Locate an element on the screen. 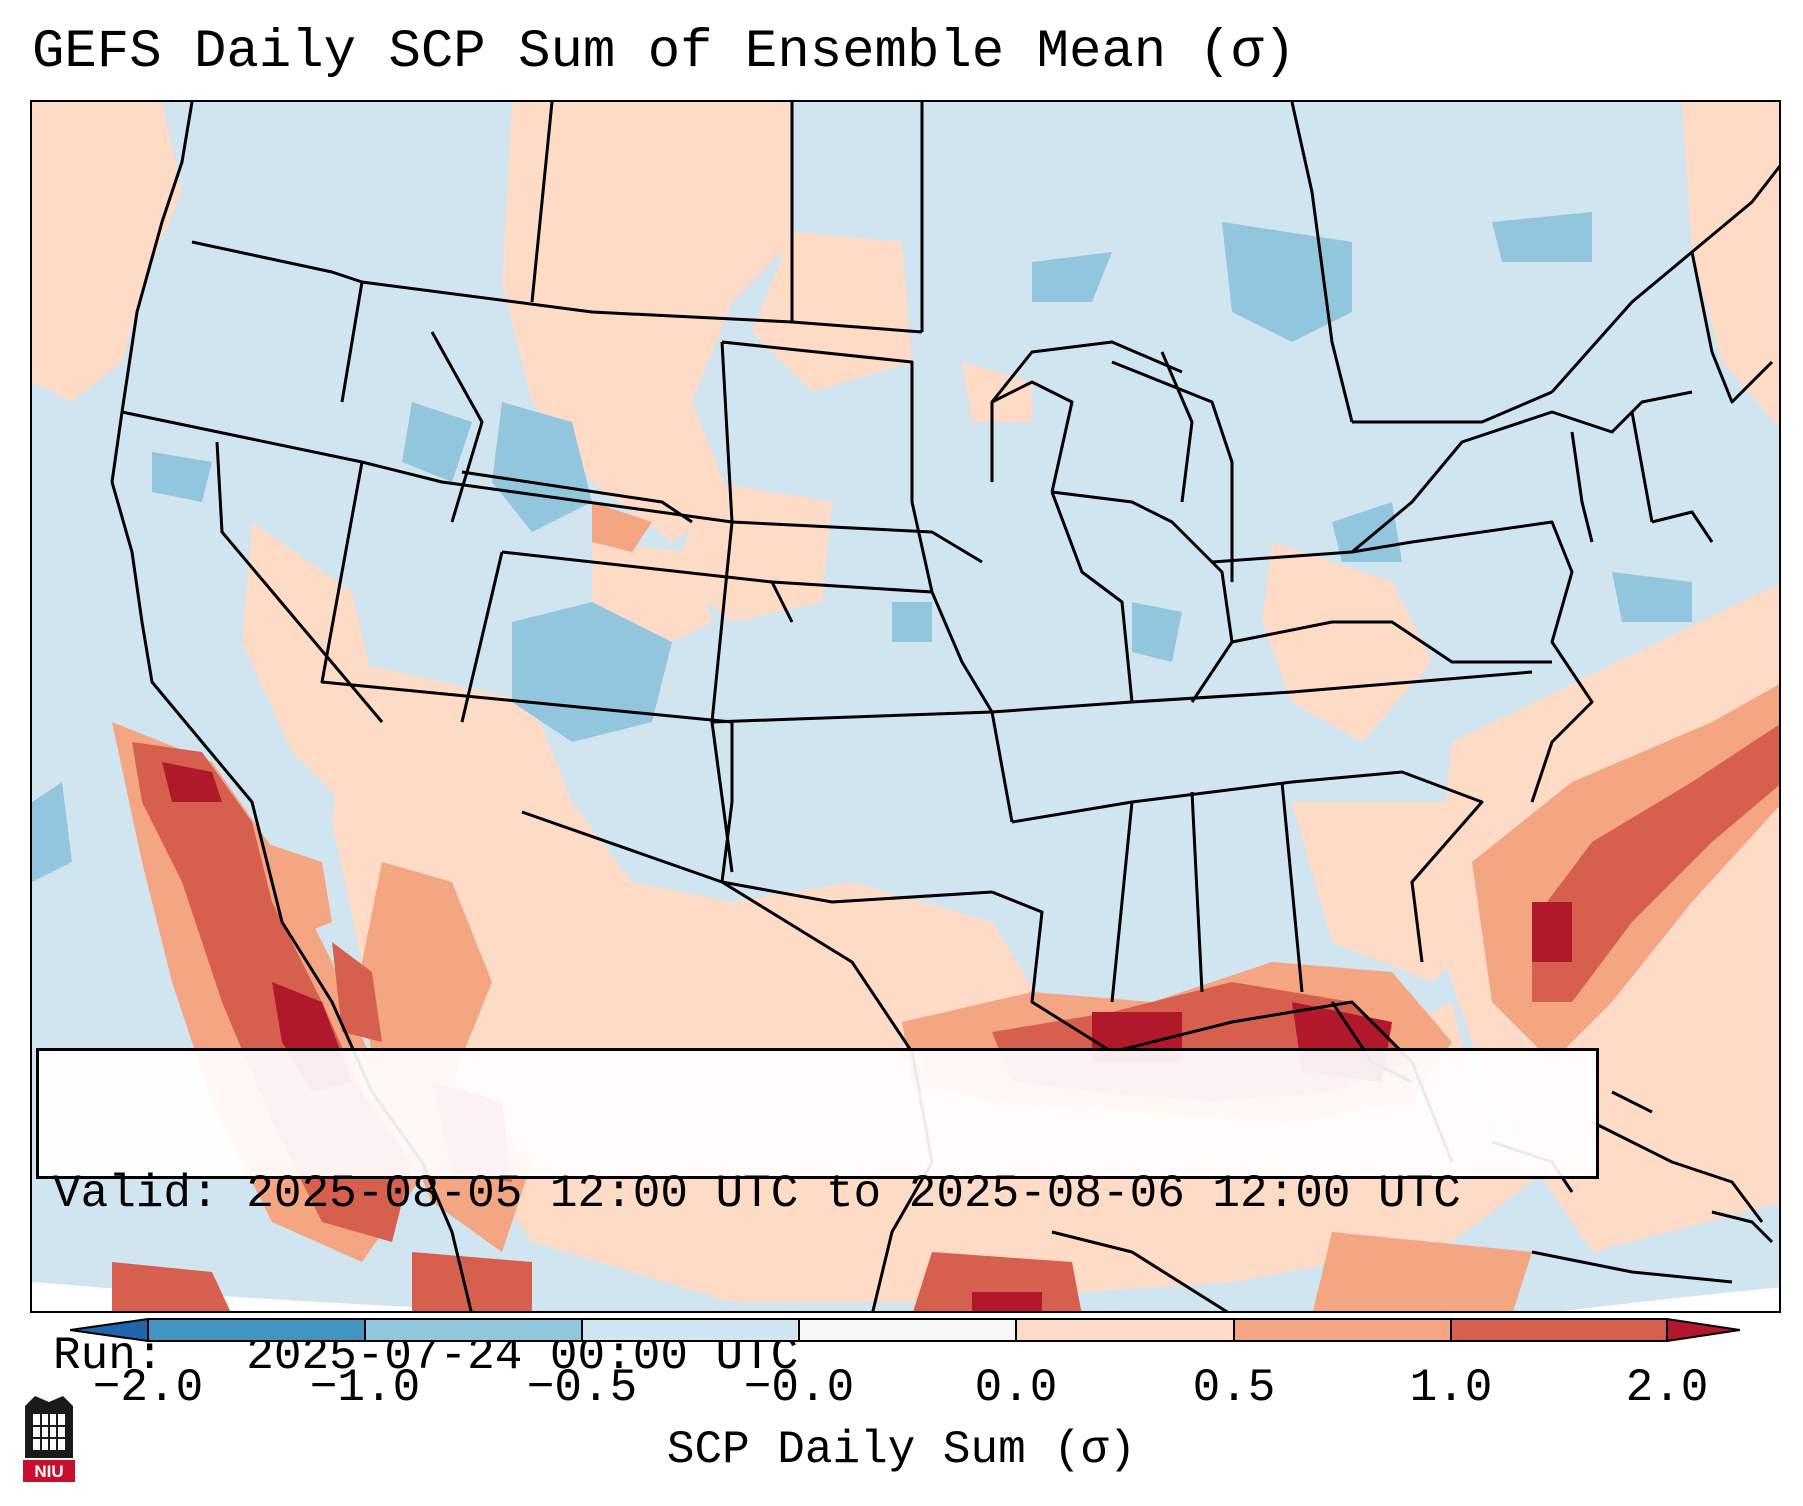  colorbar-tick-label: 2.0 is located at coordinates (1667, 1388).